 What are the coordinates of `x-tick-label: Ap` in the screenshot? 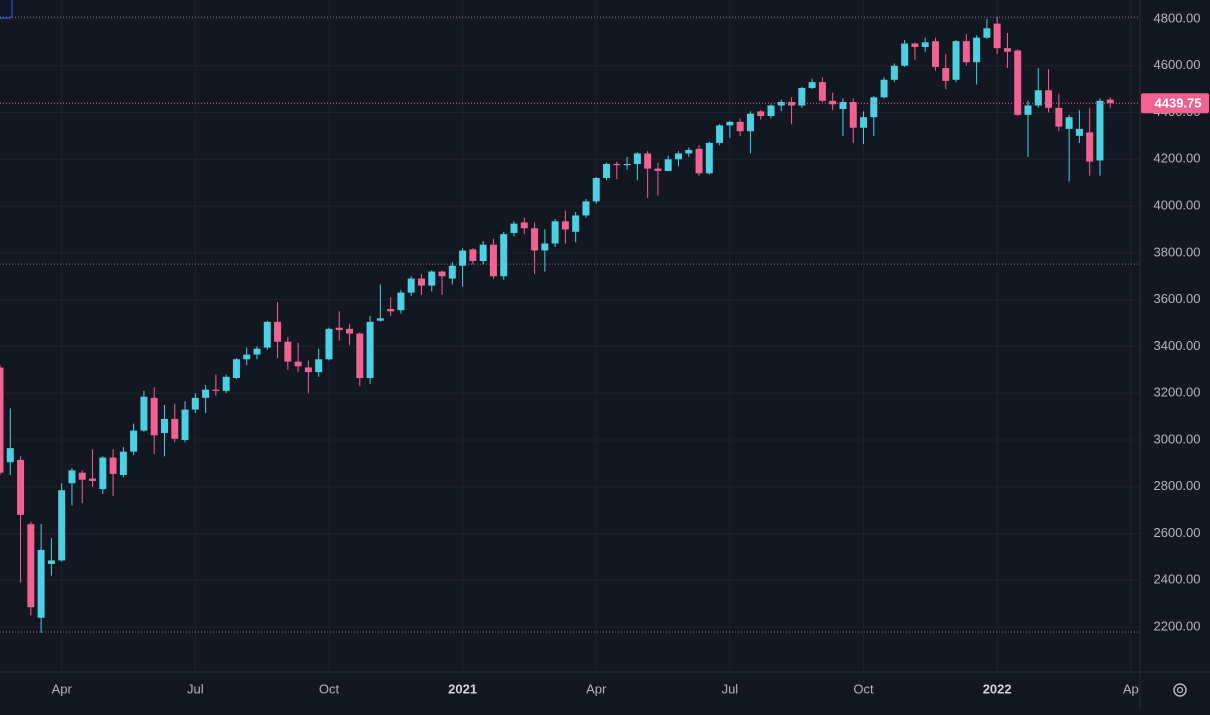 It's located at (1131, 688).